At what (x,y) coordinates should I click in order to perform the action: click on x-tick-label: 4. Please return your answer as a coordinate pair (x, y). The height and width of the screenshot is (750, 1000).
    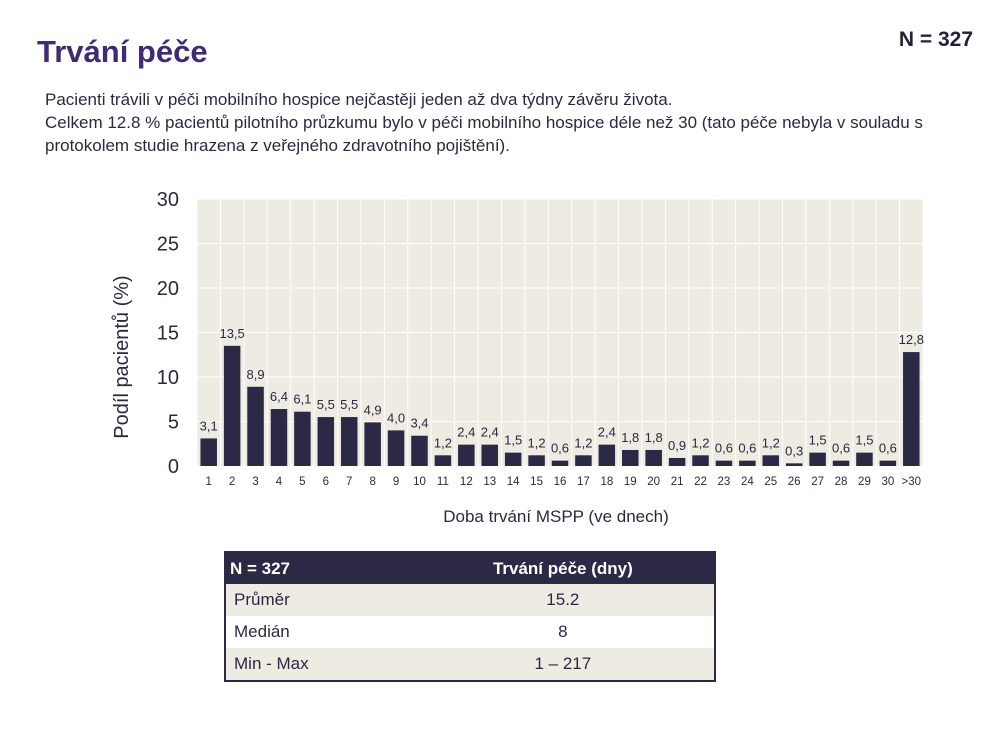
    Looking at the image, I should click on (279, 482).